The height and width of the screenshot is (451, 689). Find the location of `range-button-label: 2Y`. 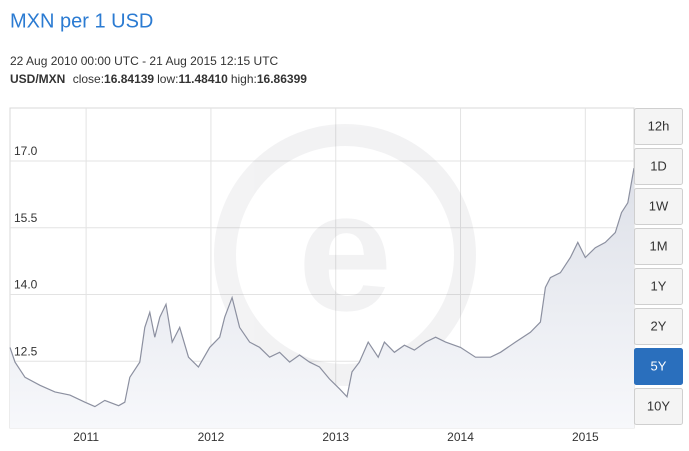

range-button-label: 2Y is located at coordinates (659, 325).